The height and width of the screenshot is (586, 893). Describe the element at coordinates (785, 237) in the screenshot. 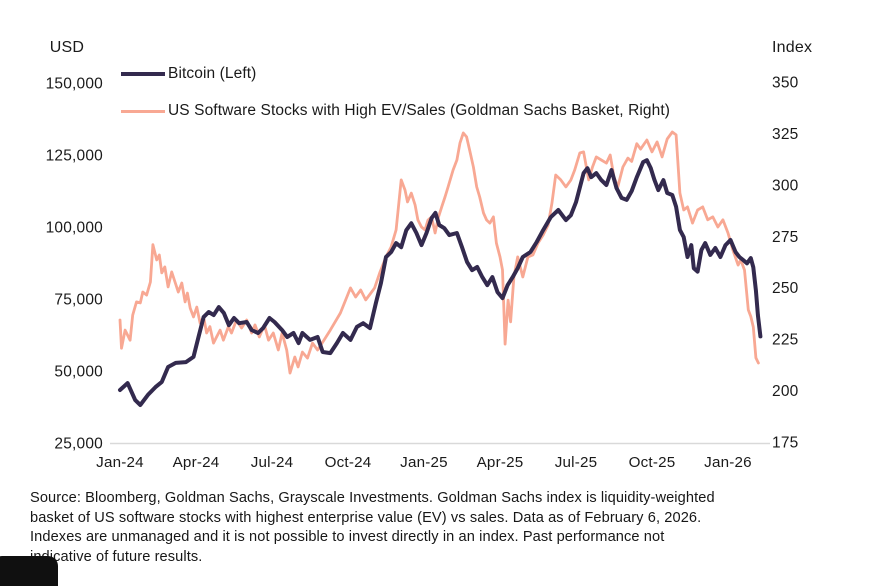

I see `right-axis-tick-label: 275` at that location.